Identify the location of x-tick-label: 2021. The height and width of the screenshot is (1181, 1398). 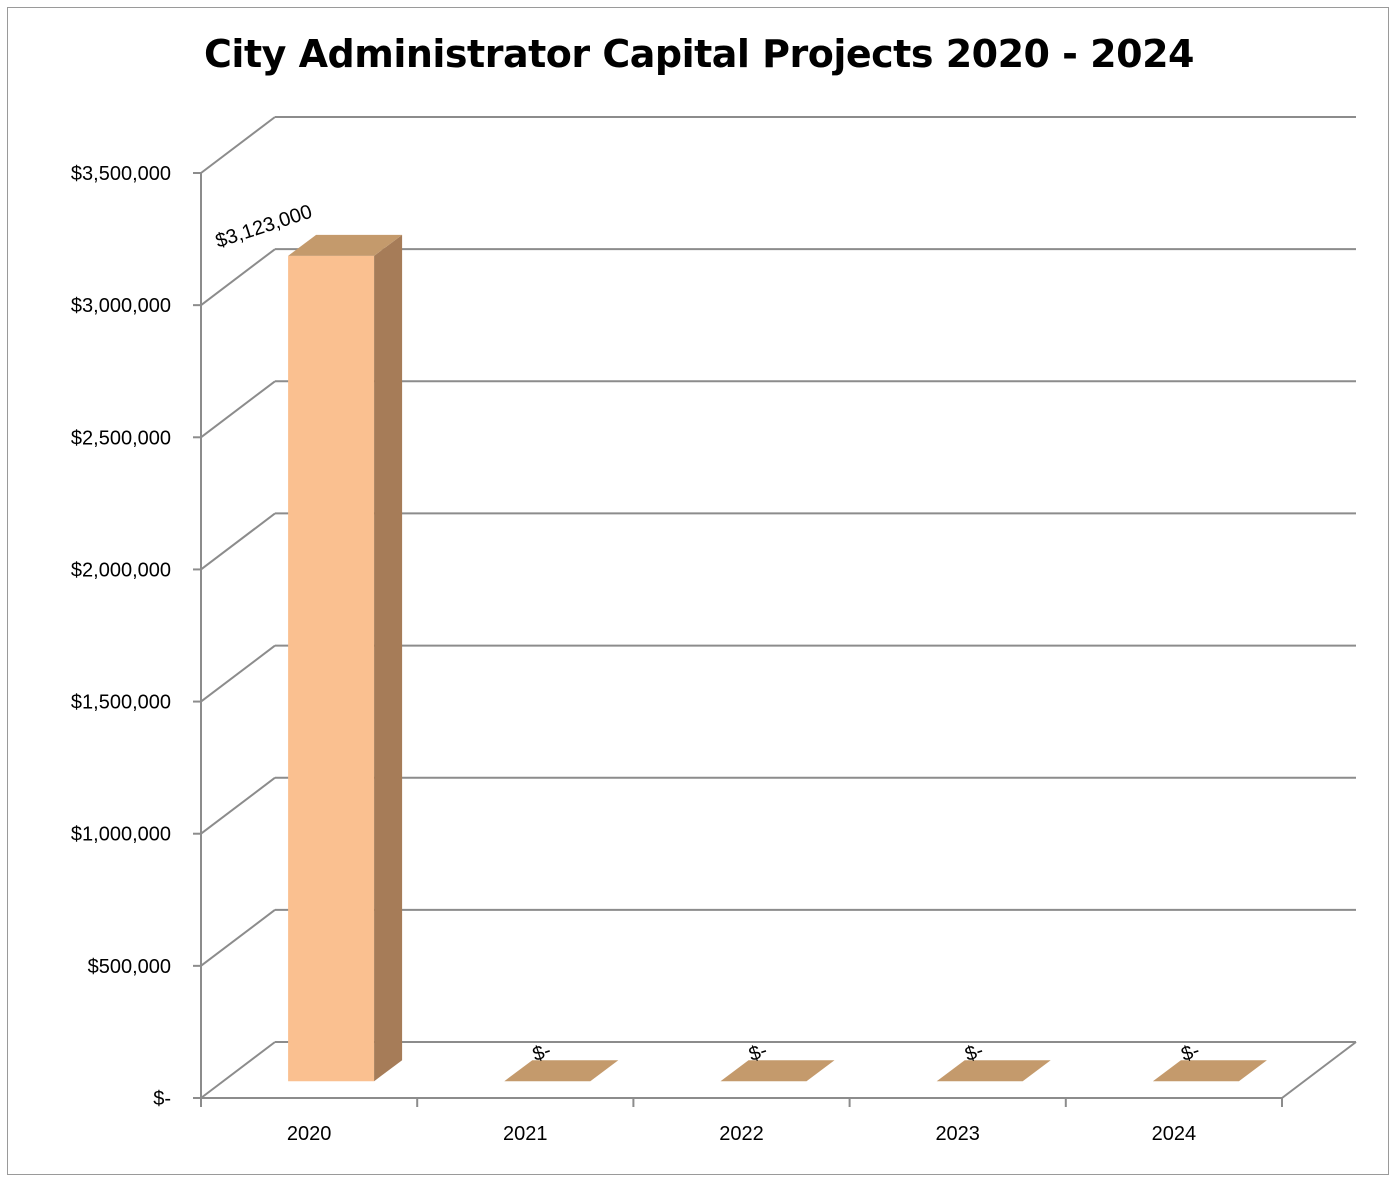
(525, 1134).